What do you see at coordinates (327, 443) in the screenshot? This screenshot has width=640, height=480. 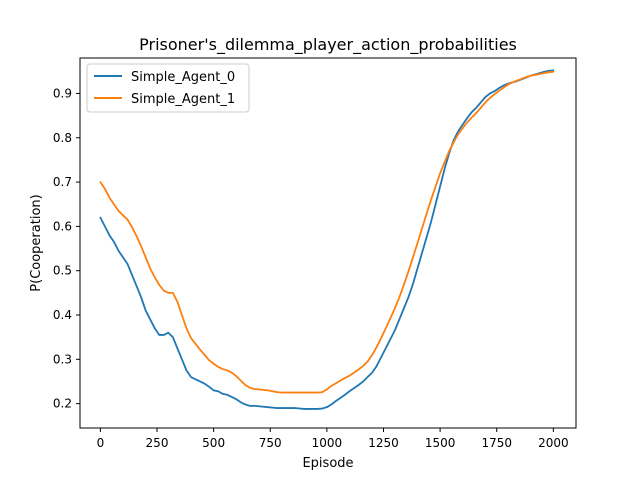 I see `x-tick-label: 1000` at bounding box center [327, 443].